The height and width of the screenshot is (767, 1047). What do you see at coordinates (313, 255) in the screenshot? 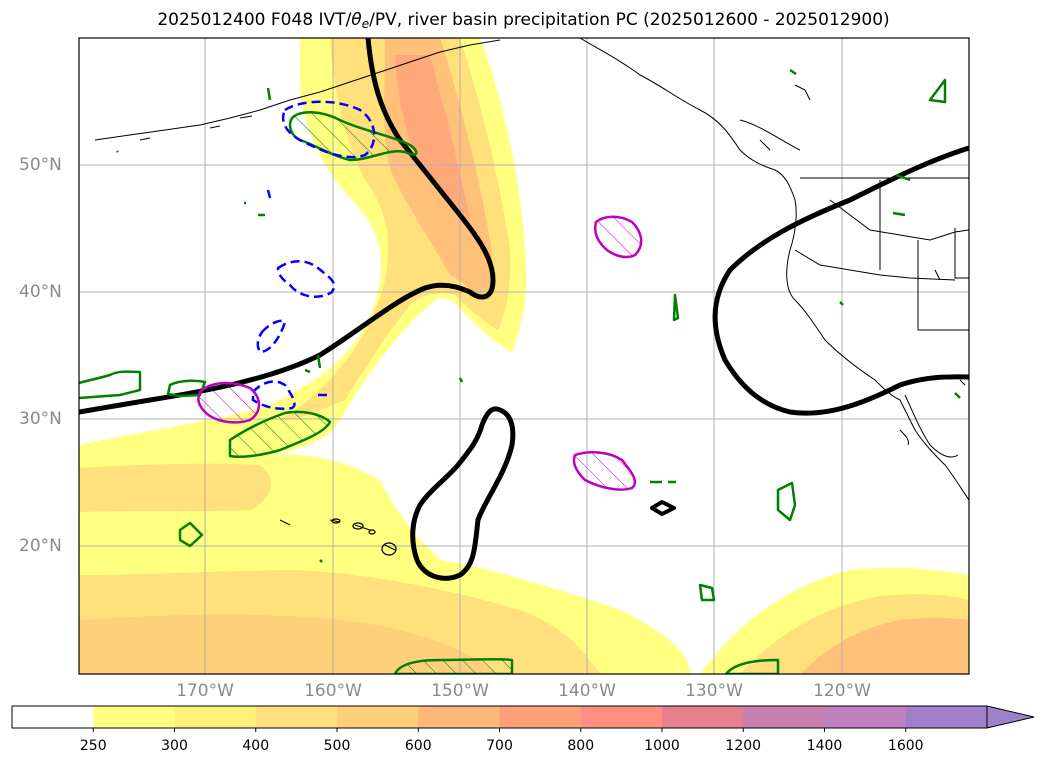
I see `dashed-blue-contours` at bounding box center [313, 255].